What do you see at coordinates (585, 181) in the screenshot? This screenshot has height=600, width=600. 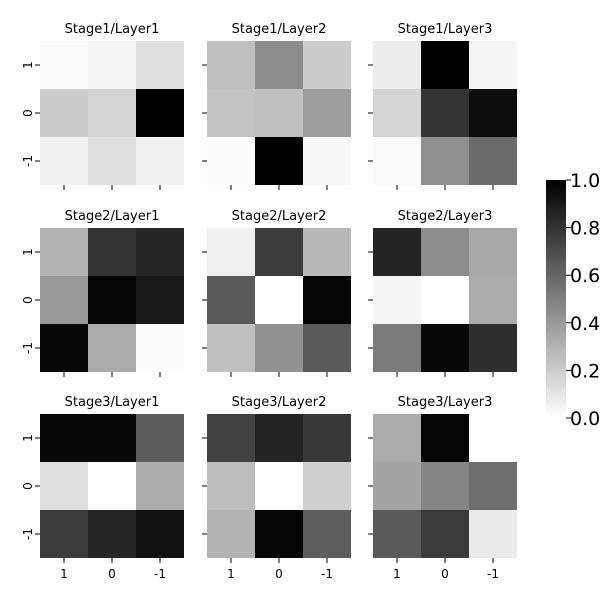 I see `colorbar-tick-label: 1.0` at bounding box center [585, 181].